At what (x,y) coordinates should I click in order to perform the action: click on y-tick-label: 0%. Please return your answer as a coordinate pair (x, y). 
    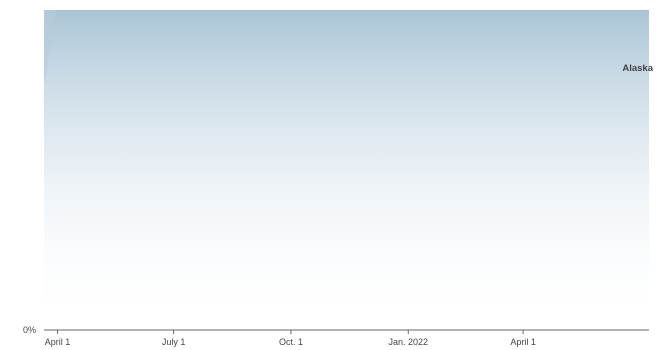
    Looking at the image, I should click on (29, 330).